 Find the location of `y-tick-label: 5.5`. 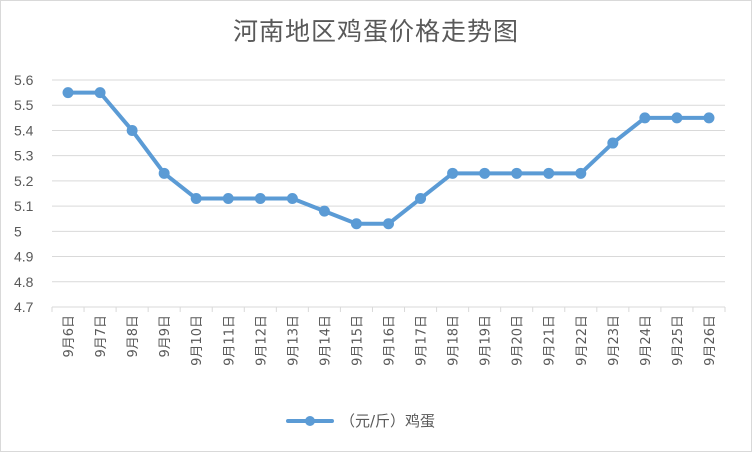

y-tick-label: 5.5 is located at coordinates (24, 105).